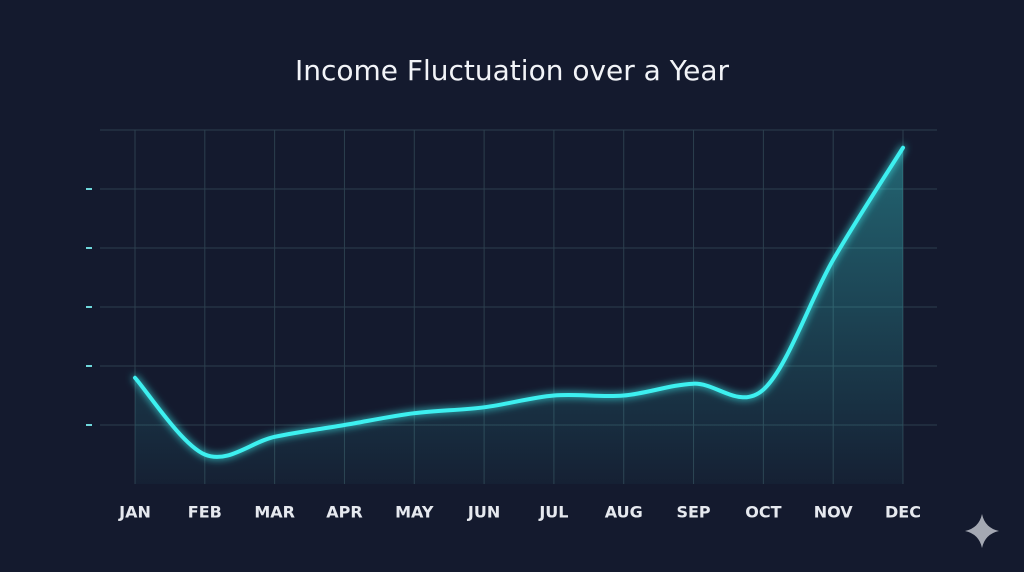 The image size is (1024, 572). I want to click on x-tick-label: APR, so click(344, 512).